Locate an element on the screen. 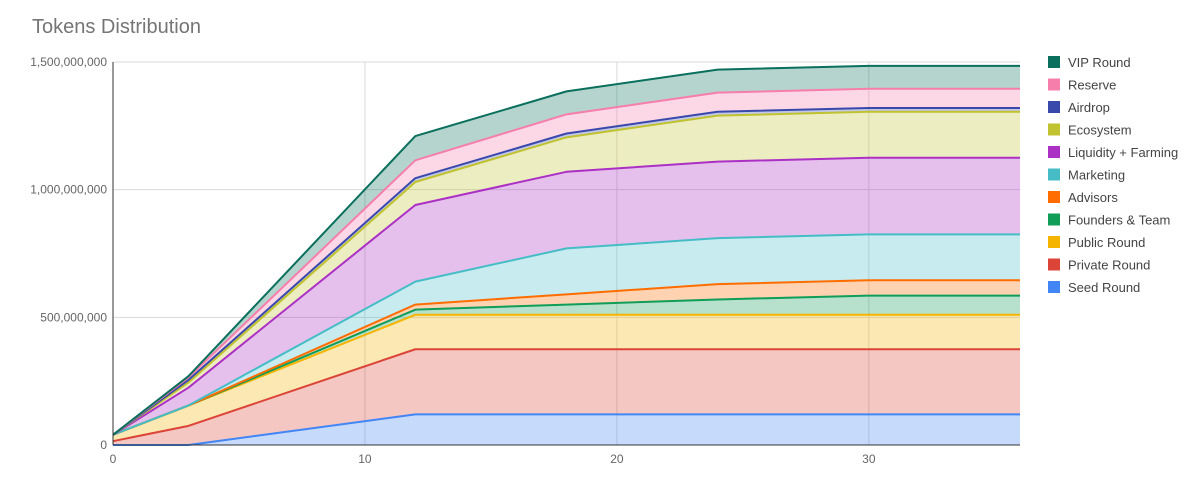  legend-swatch-ecosystem is located at coordinates (1054, 129).